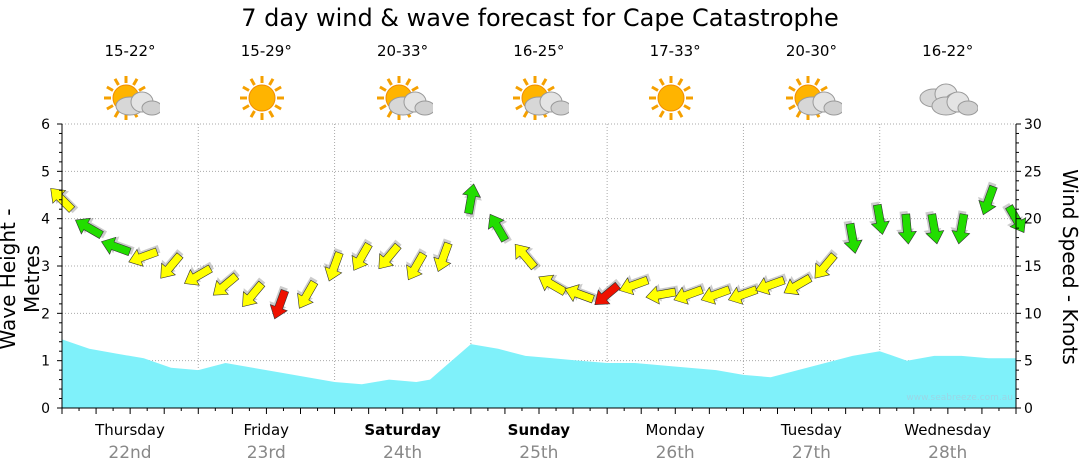 This screenshot has width=1080, height=475. I want to click on day-date-label: 22nd, so click(130, 453).